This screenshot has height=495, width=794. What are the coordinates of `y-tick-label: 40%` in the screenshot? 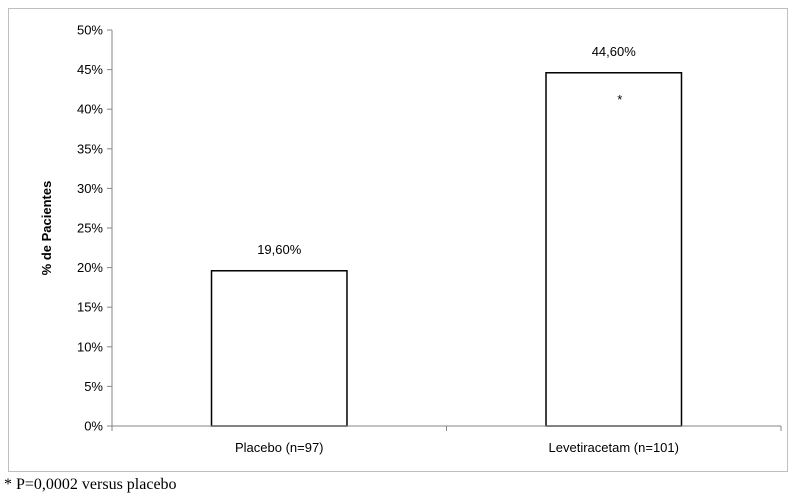 It's located at (90, 109).